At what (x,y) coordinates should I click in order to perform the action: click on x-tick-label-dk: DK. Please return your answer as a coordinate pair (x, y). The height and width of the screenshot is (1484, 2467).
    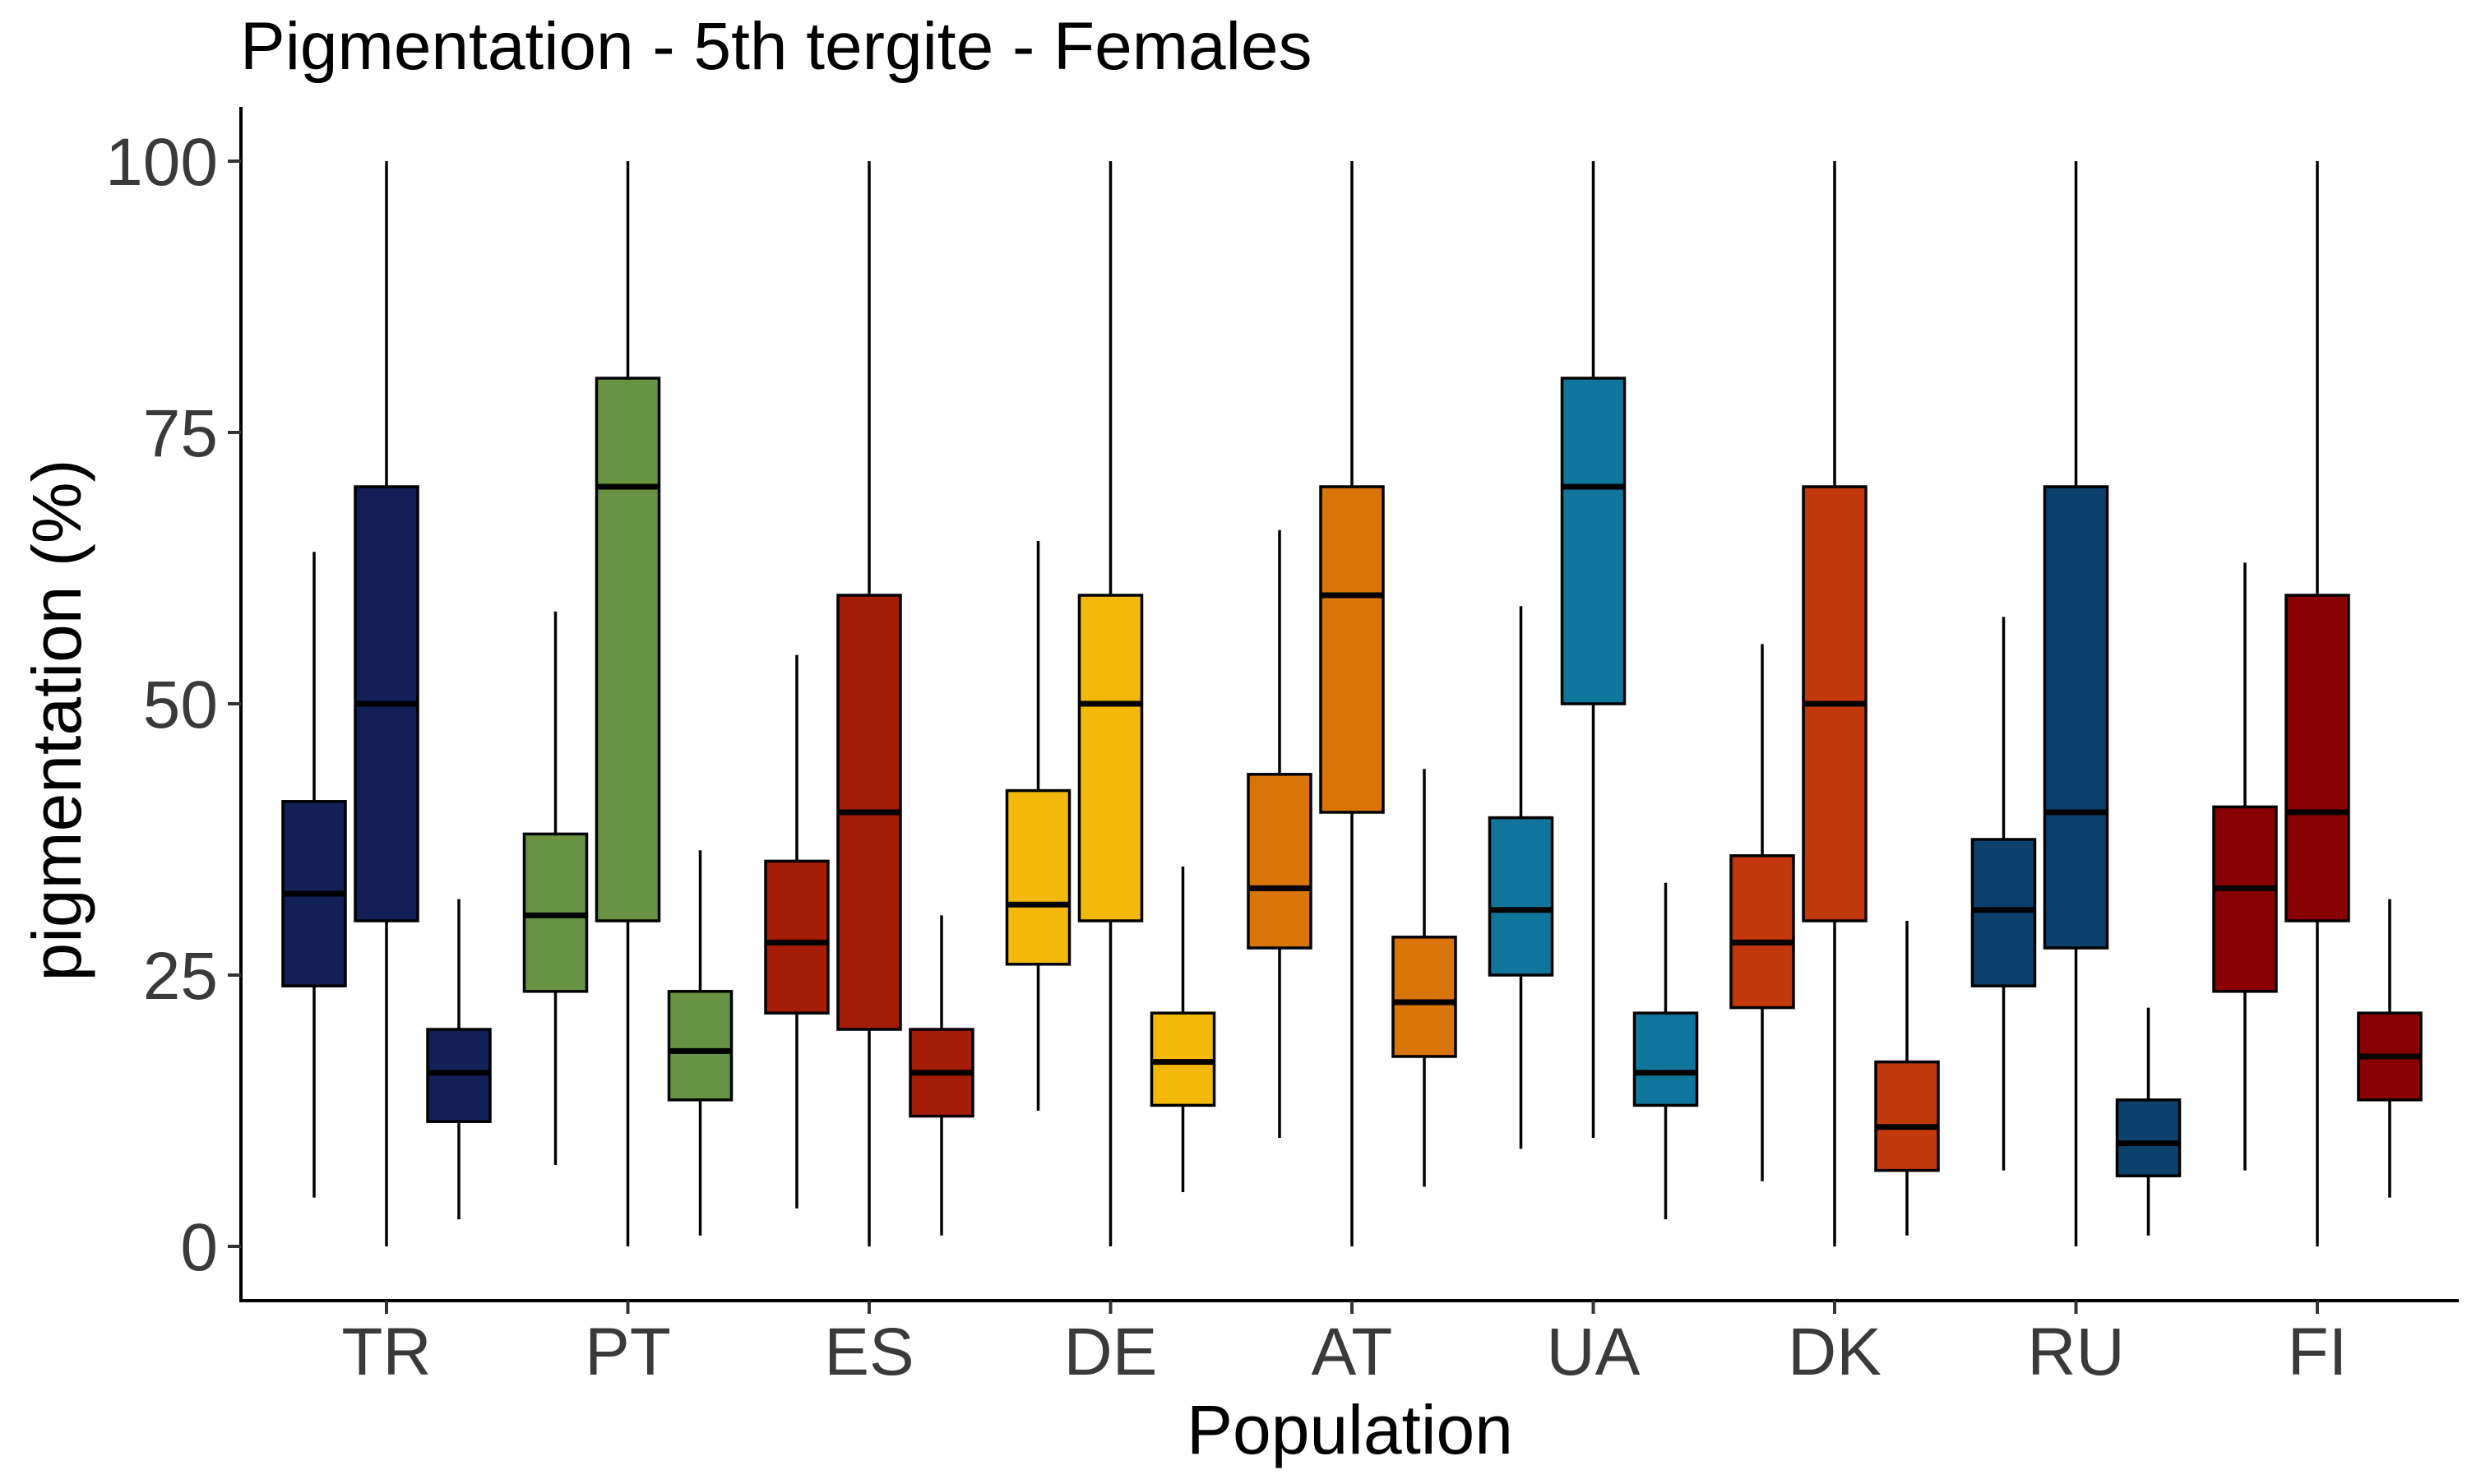
    Looking at the image, I should click on (1834, 1352).